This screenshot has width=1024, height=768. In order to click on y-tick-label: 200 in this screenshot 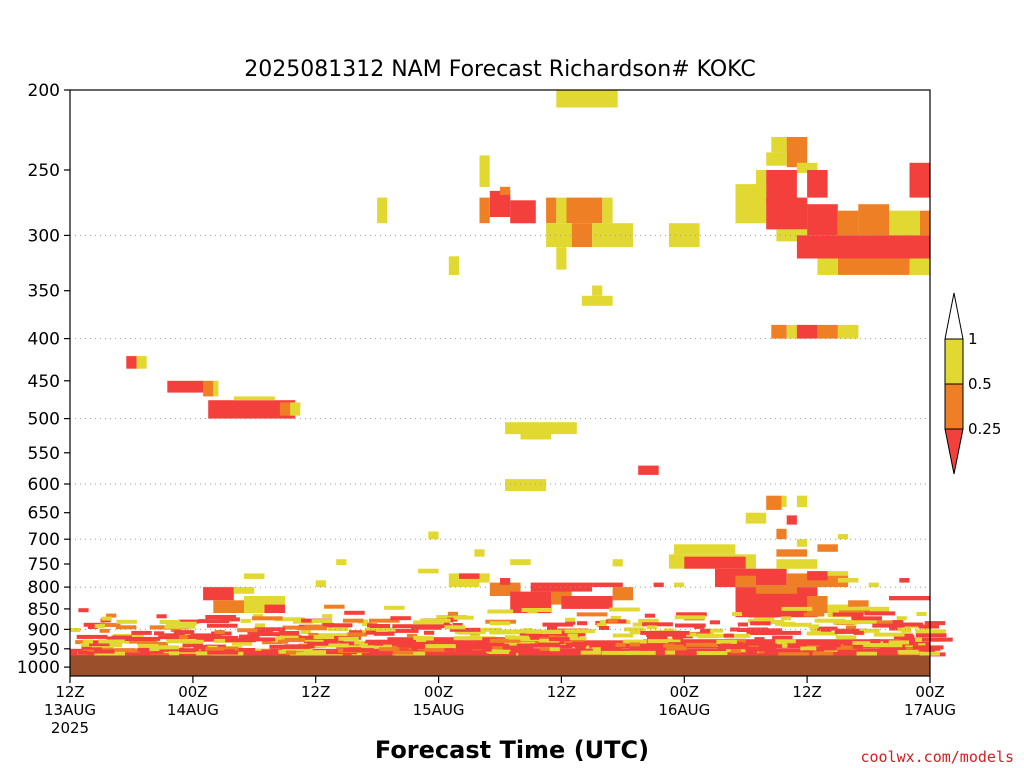, I will do `click(44, 91)`.